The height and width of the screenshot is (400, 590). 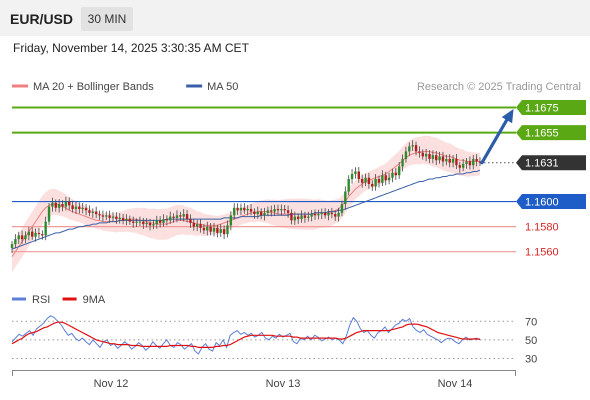 I want to click on rsi-line, so click(x=246, y=335).